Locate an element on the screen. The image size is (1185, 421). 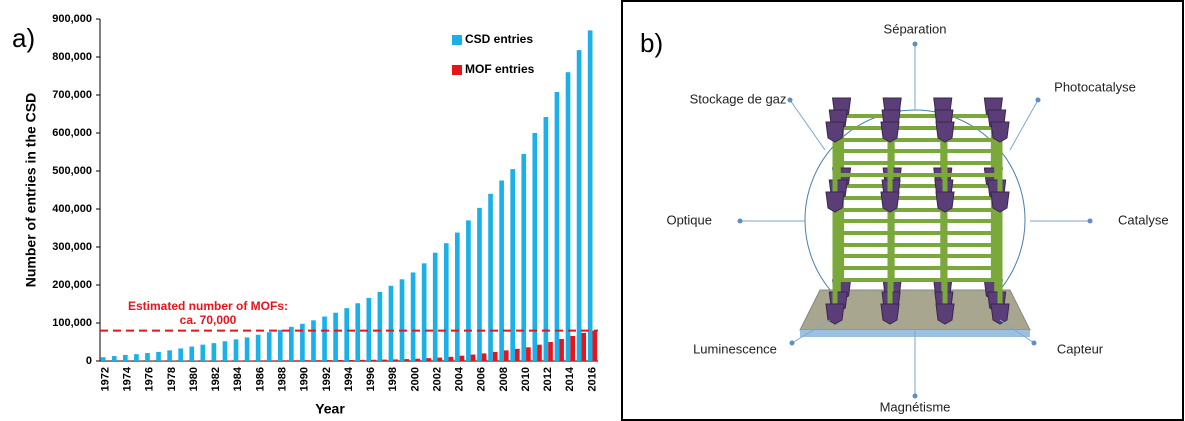
x-tick-label: 2002 is located at coordinates (437, 379).